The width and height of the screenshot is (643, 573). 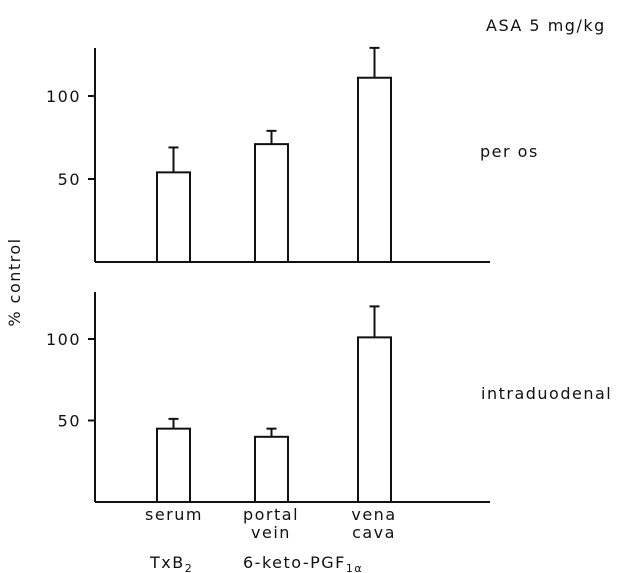 I want to click on pgf-label: 6-keto-PGF1α, so click(x=303, y=563).